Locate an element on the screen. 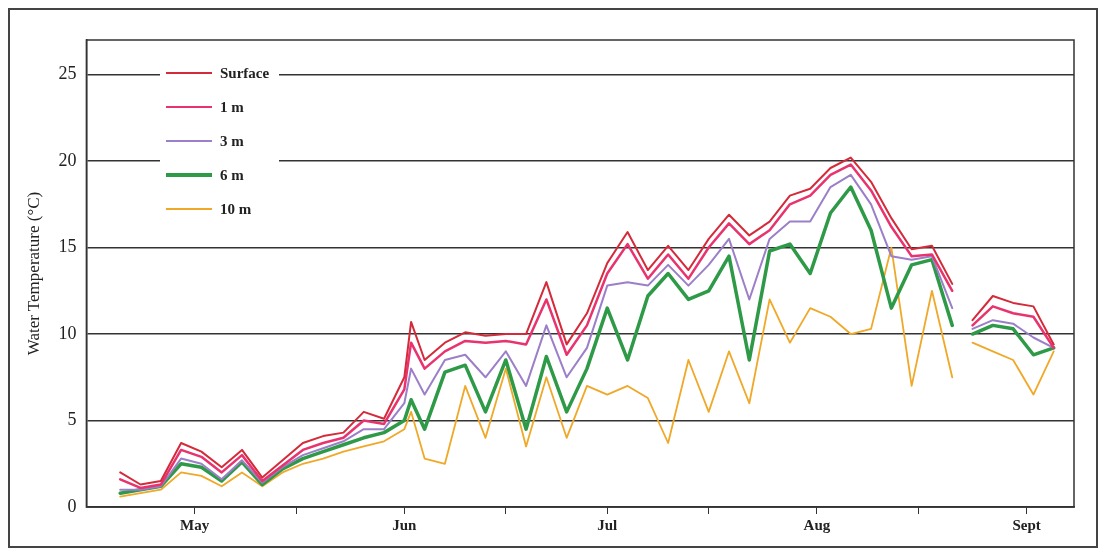  x-tick-label: Aug is located at coordinates (817, 524).